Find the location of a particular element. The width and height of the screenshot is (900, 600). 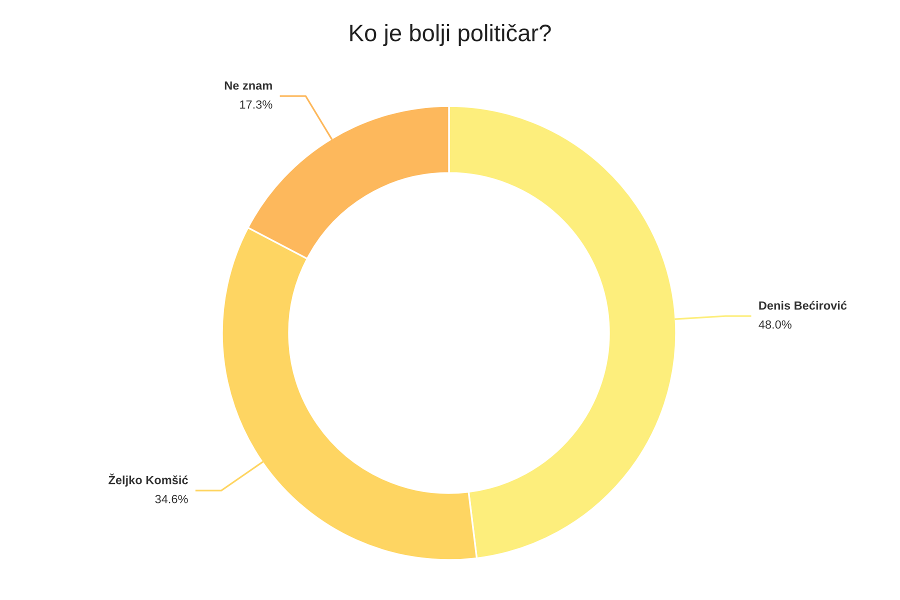

chart-title: Ko je bolji političar? is located at coordinates (450, 35).